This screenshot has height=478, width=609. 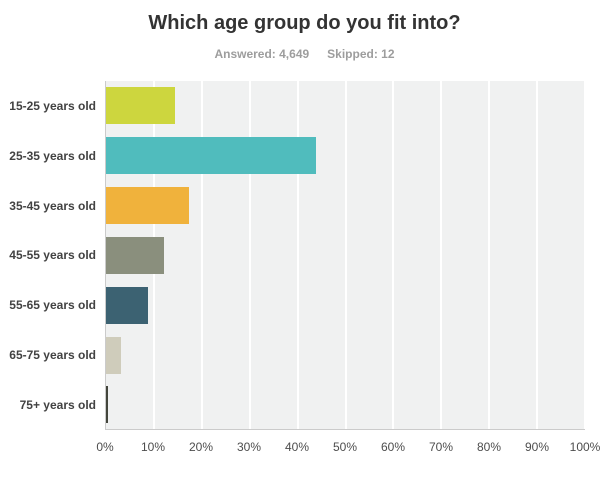 What do you see at coordinates (52, 155) in the screenshot?
I see `category-label: 25-35 years old` at bounding box center [52, 155].